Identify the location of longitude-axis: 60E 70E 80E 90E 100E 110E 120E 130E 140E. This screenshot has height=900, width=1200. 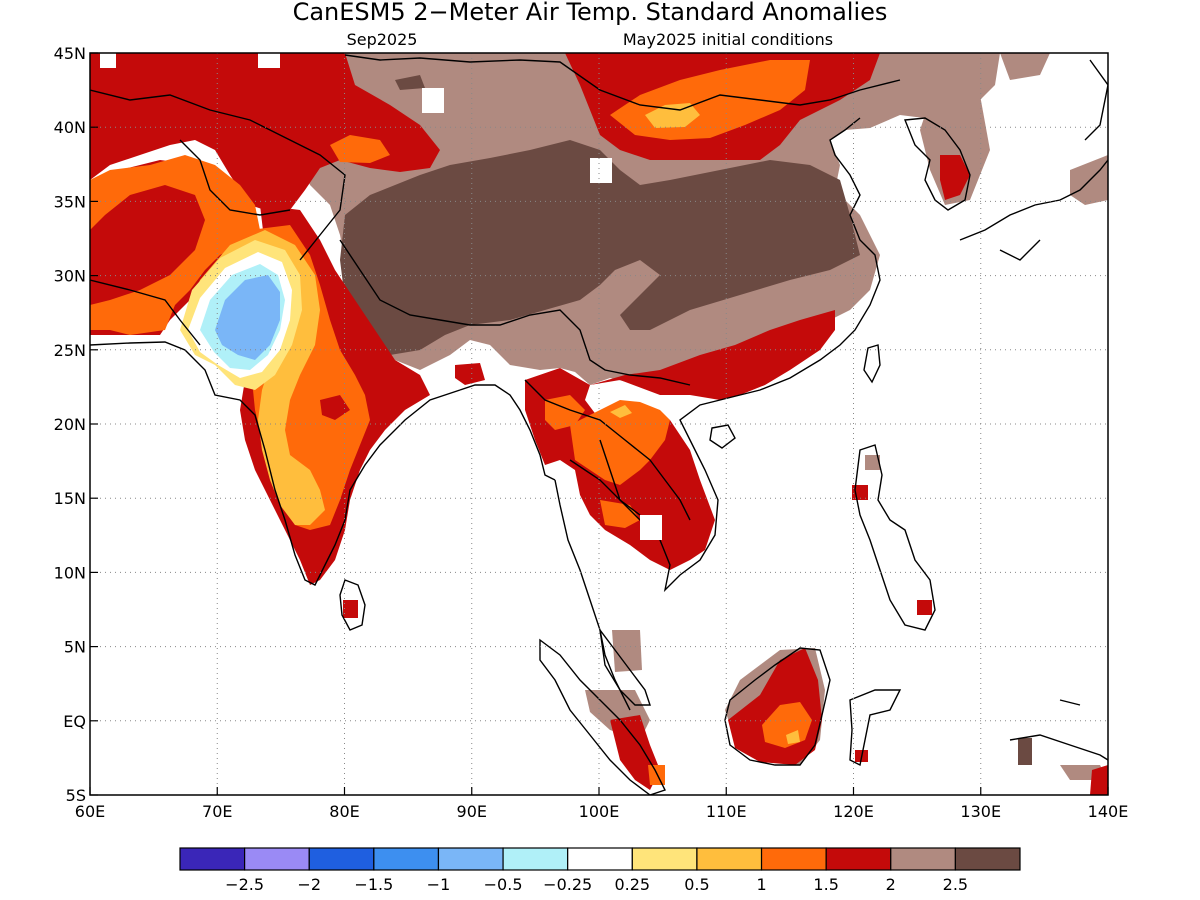
(602, 804).